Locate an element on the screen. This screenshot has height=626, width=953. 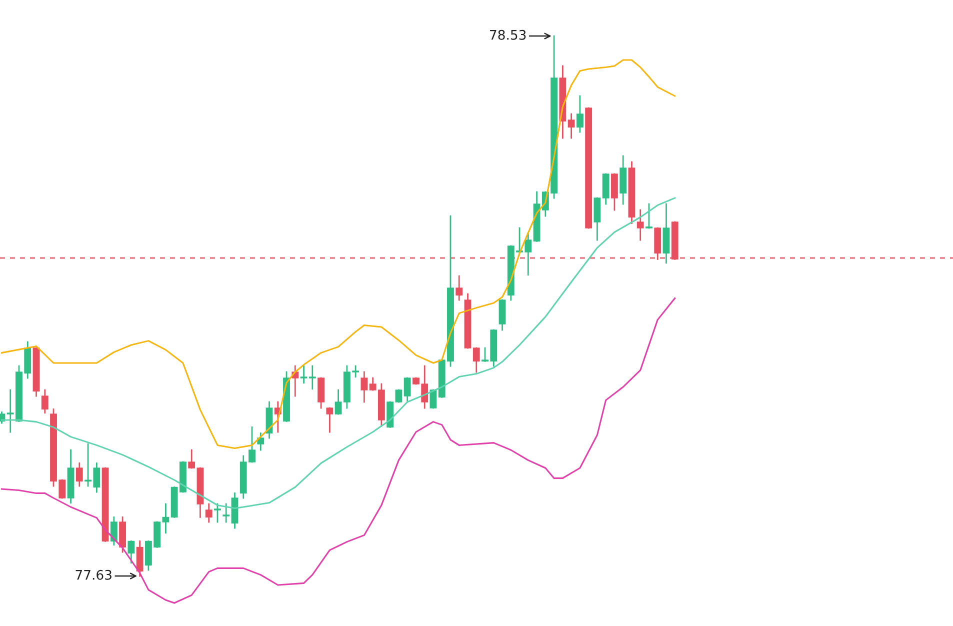
annotation: 78.53 is located at coordinates (508, 35).